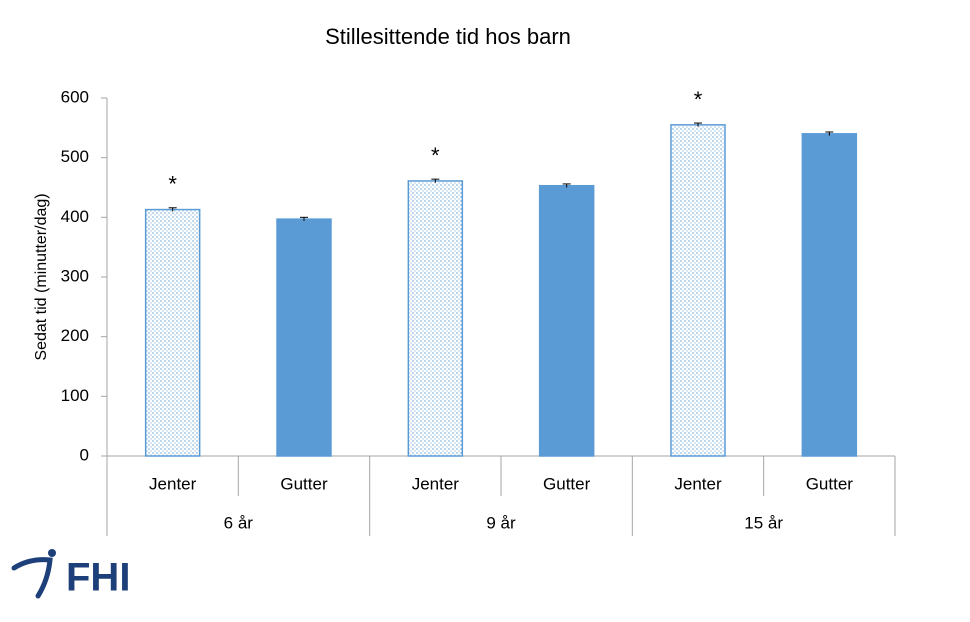  I want to click on logo: FHI, so click(70, 574).